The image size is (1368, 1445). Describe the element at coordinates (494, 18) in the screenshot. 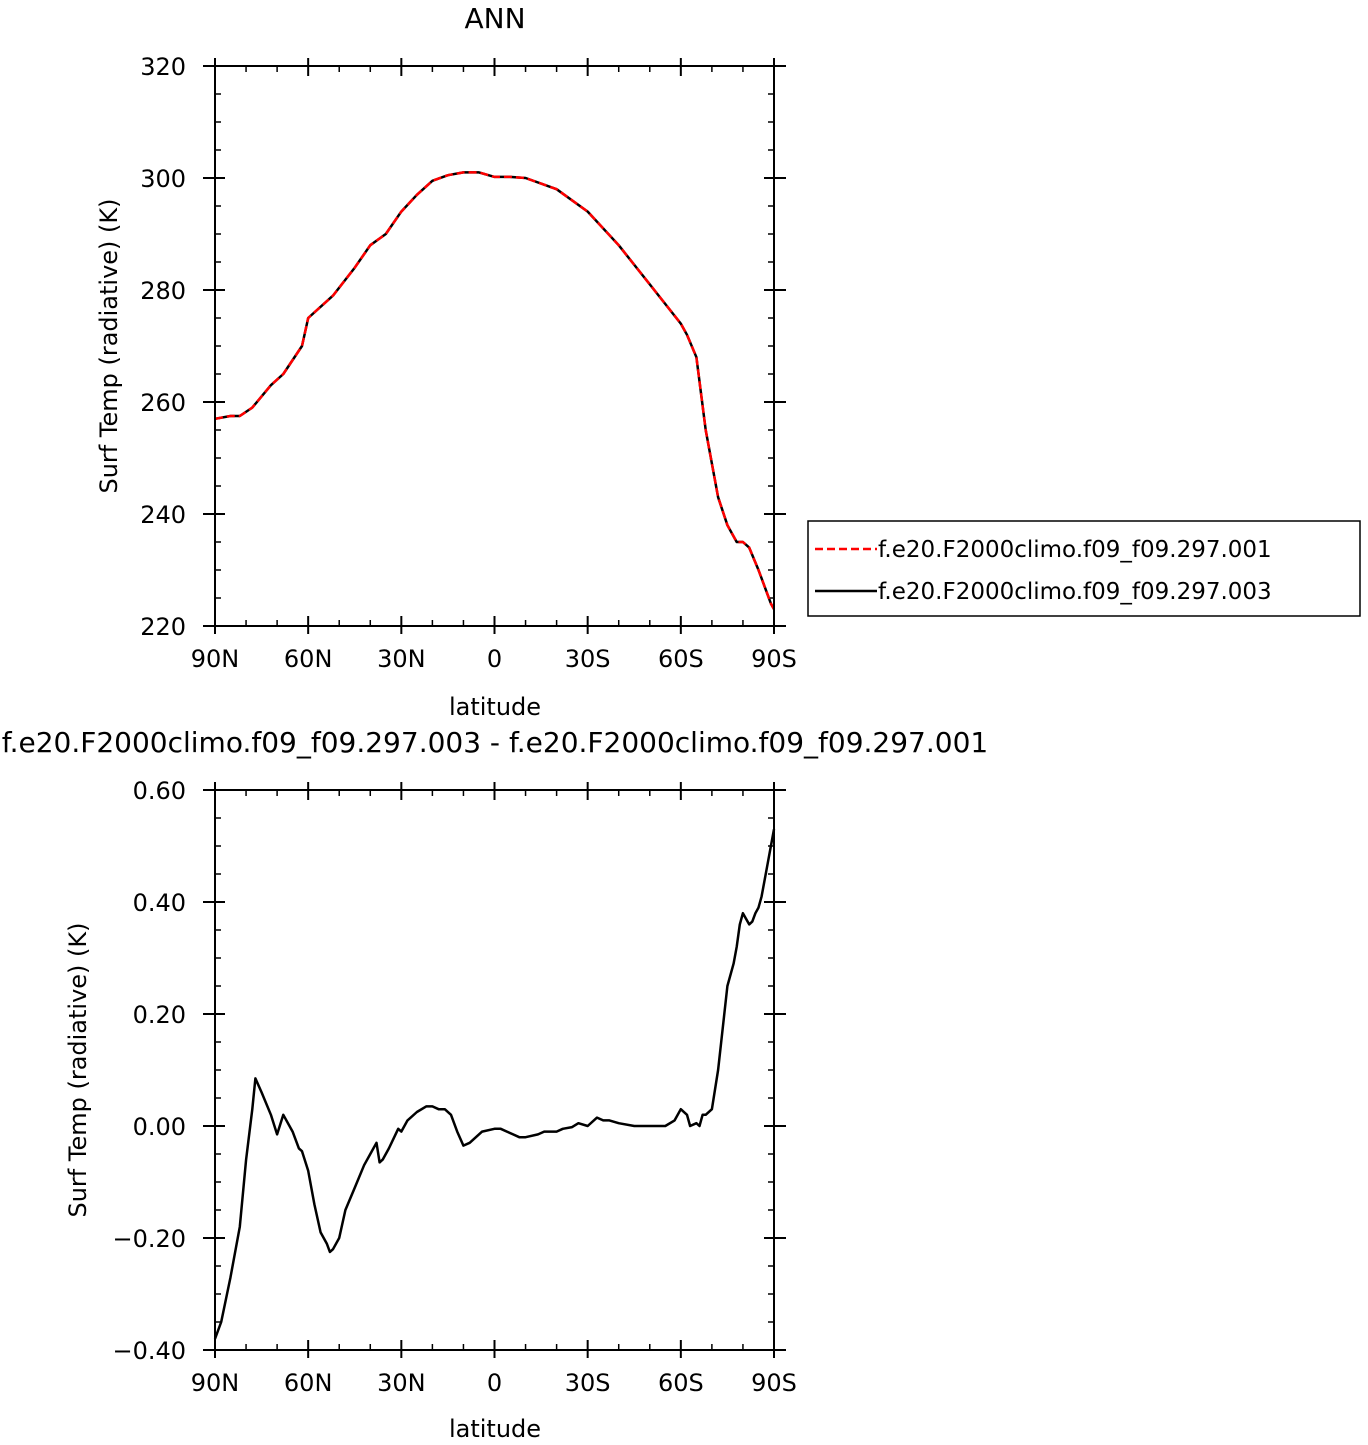

I see `top-chart-title: ANN` at that location.